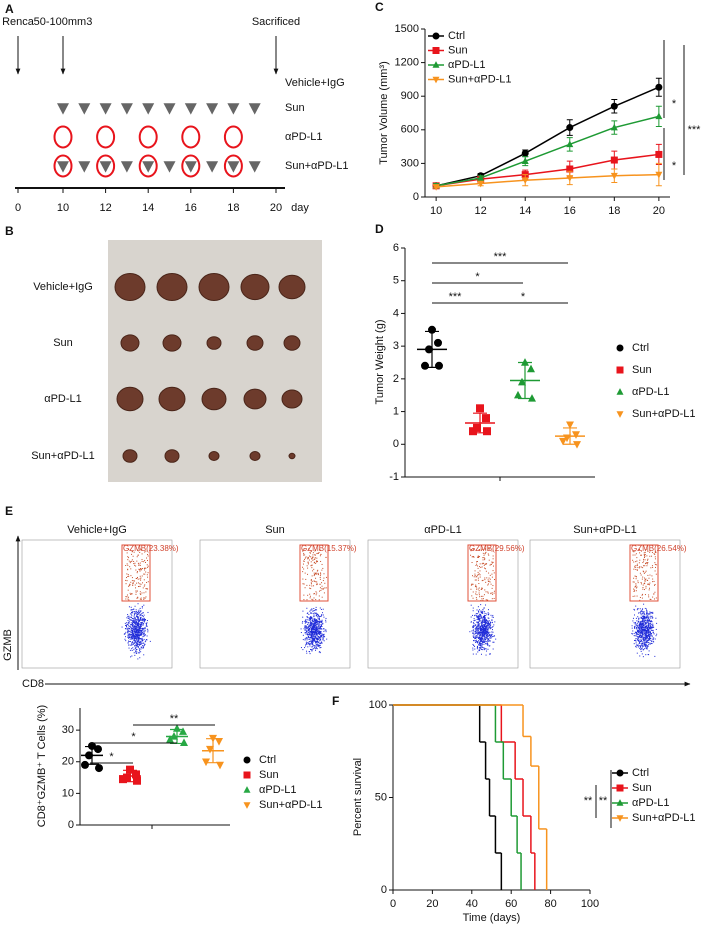 The image size is (709, 930). I want to click on legend-marker, so click(247, 775).